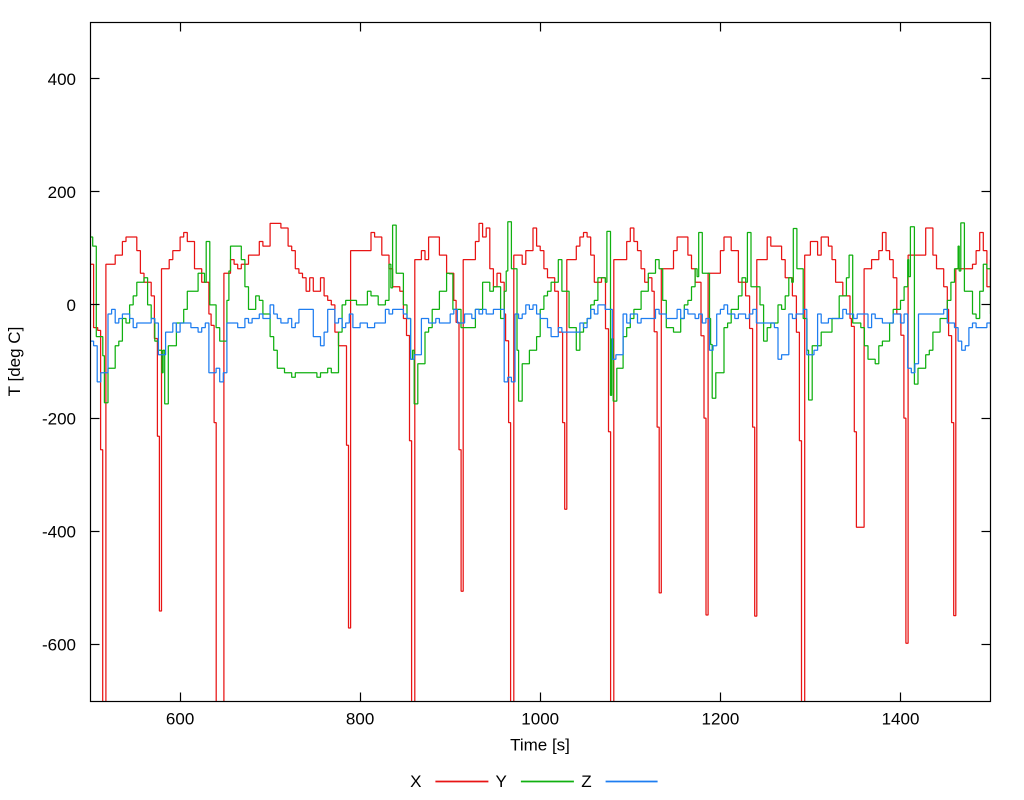 The width and height of the screenshot is (1024, 800). Describe the element at coordinates (62, 79) in the screenshot. I see `svg-text: 400` at that location.